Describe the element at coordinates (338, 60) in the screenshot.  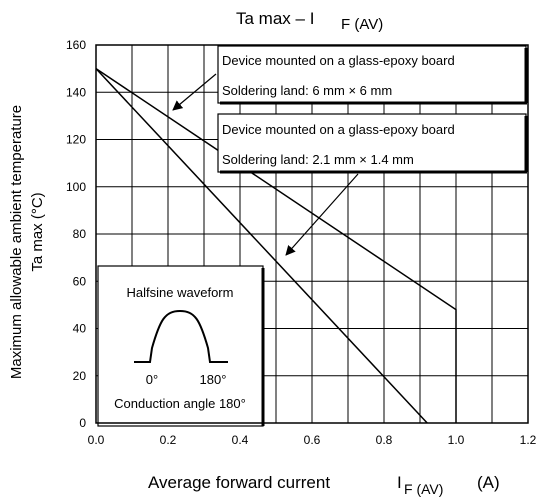
I see `annotation-1-line1: Device mounted on a glass-epoxy board` at that location.